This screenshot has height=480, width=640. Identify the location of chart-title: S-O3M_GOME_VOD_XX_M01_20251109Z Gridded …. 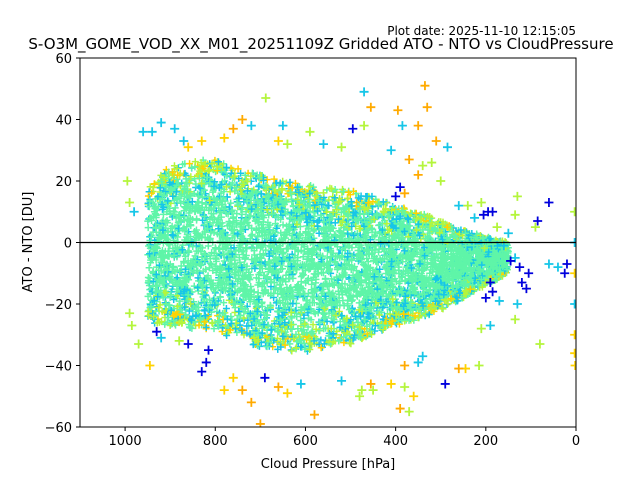
(320, 44).